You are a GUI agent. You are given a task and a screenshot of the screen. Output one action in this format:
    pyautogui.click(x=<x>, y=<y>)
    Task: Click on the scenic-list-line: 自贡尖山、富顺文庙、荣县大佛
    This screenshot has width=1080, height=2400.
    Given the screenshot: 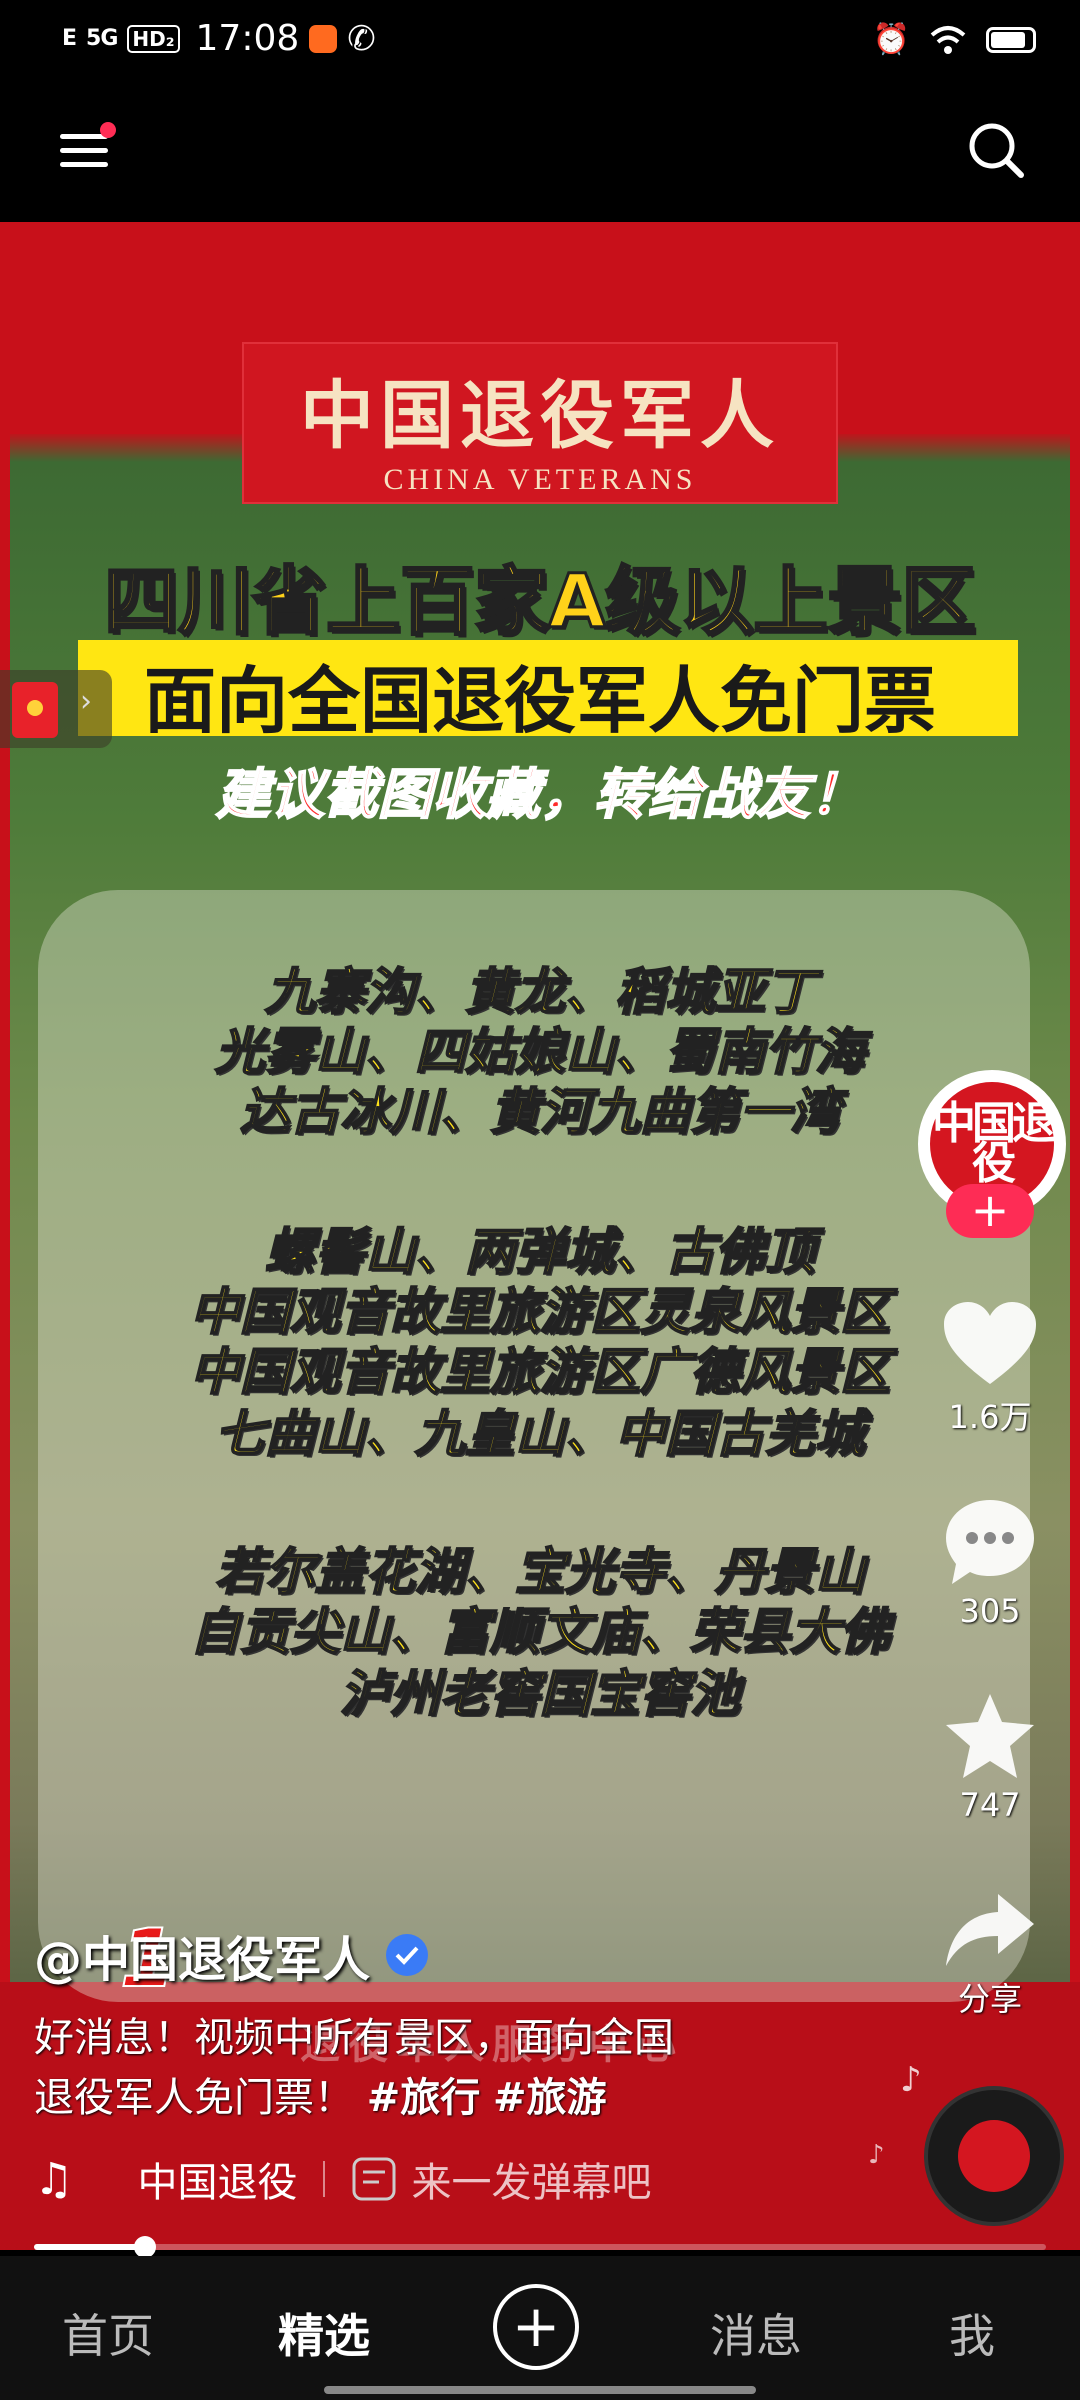 What is the action you would take?
    pyautogui.click(x=540, y=1632)
    